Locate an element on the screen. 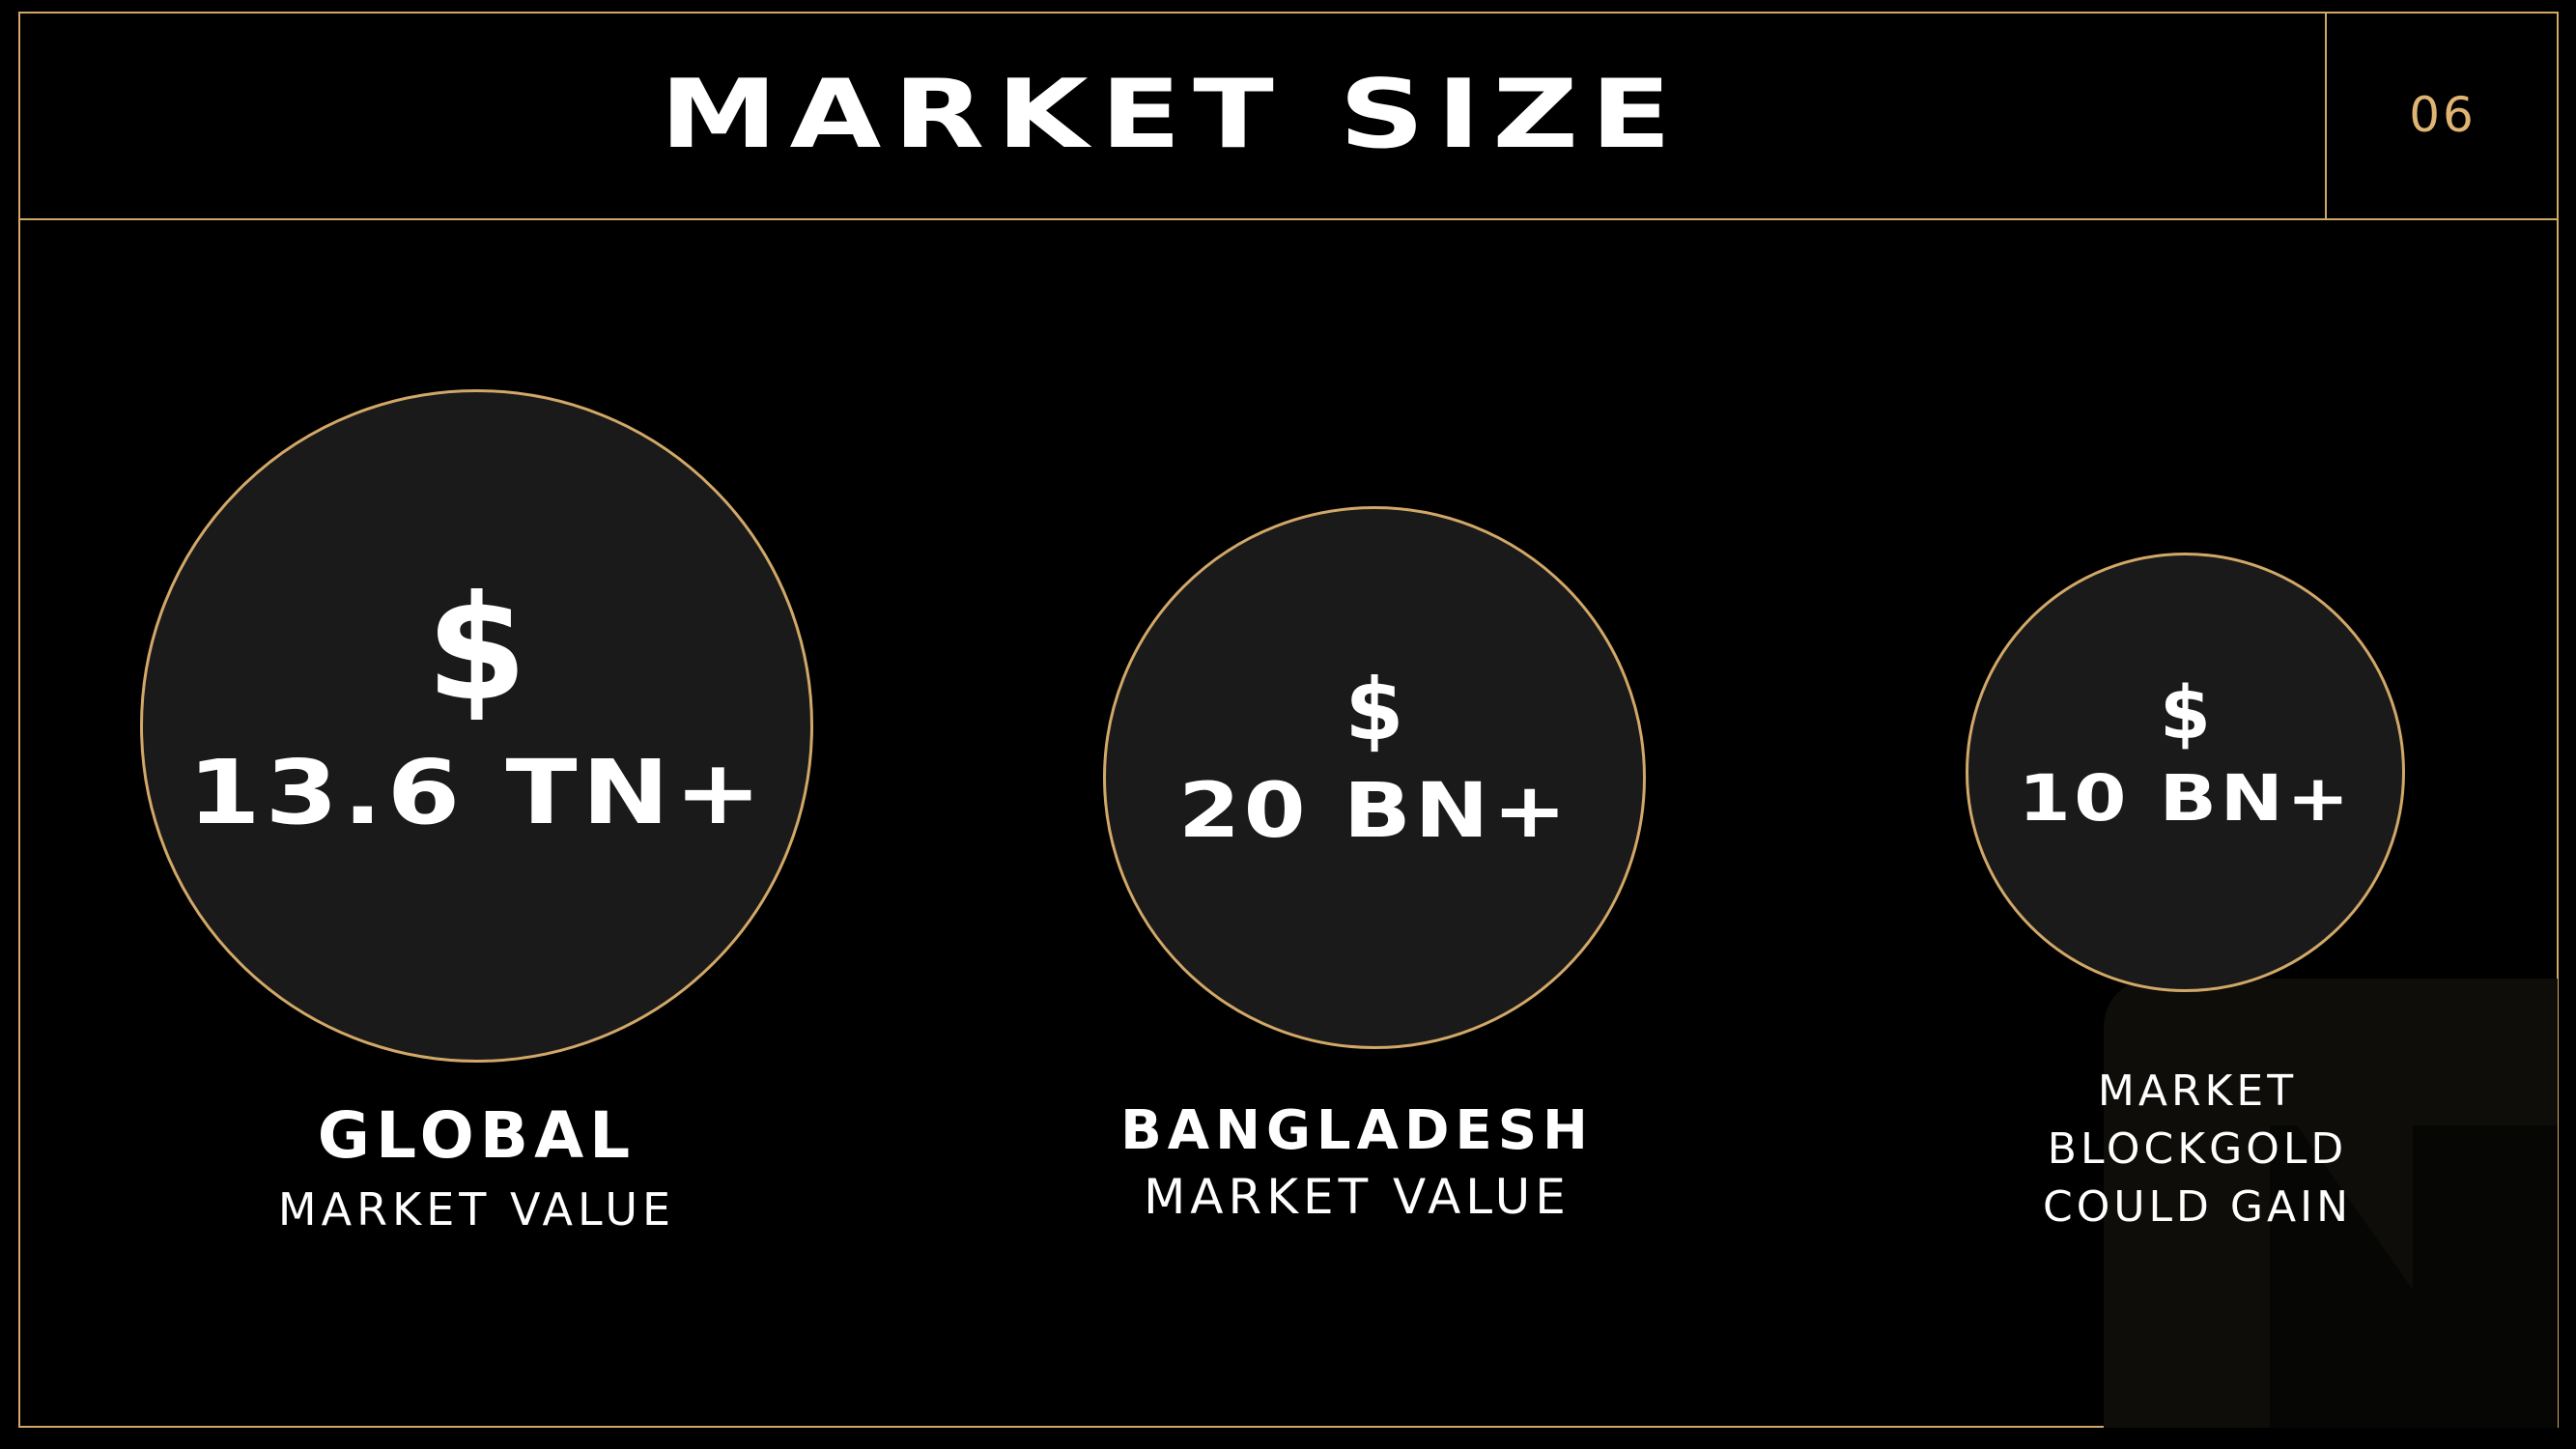 Image resolution: width=2576 pixels, height=1449 pixels. bangladesh-market-amount: 20 BN+ is located at coordinates (1374, 811).